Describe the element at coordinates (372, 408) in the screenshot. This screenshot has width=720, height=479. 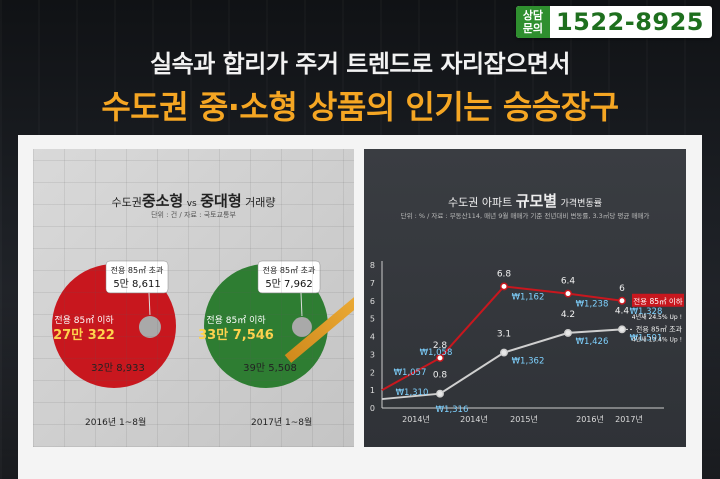
I see `y-tick-label: 0` at that location.